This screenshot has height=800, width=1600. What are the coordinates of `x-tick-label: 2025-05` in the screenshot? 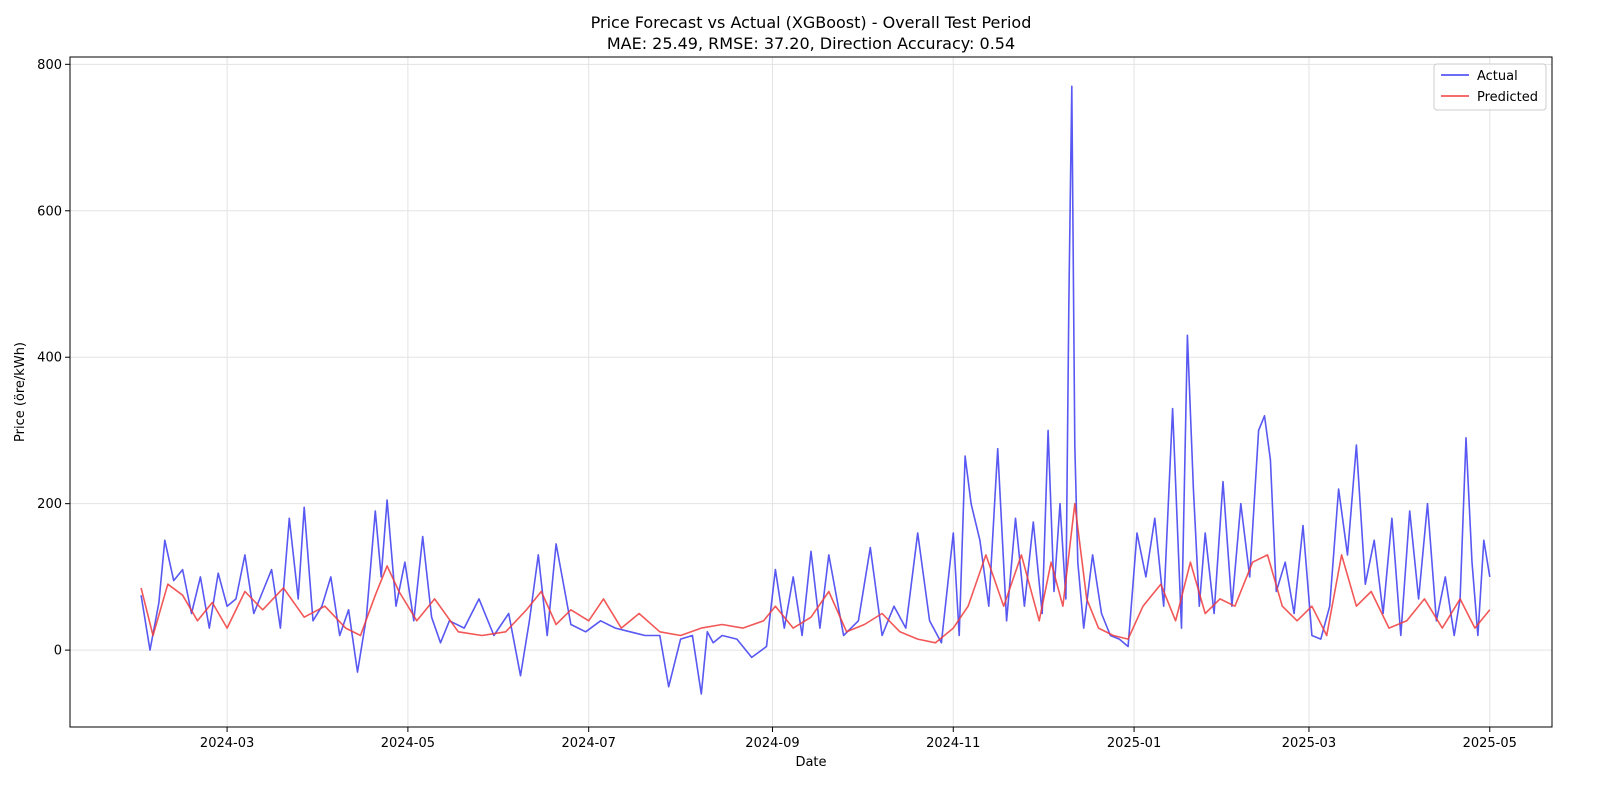 It's located at (1490, 743).